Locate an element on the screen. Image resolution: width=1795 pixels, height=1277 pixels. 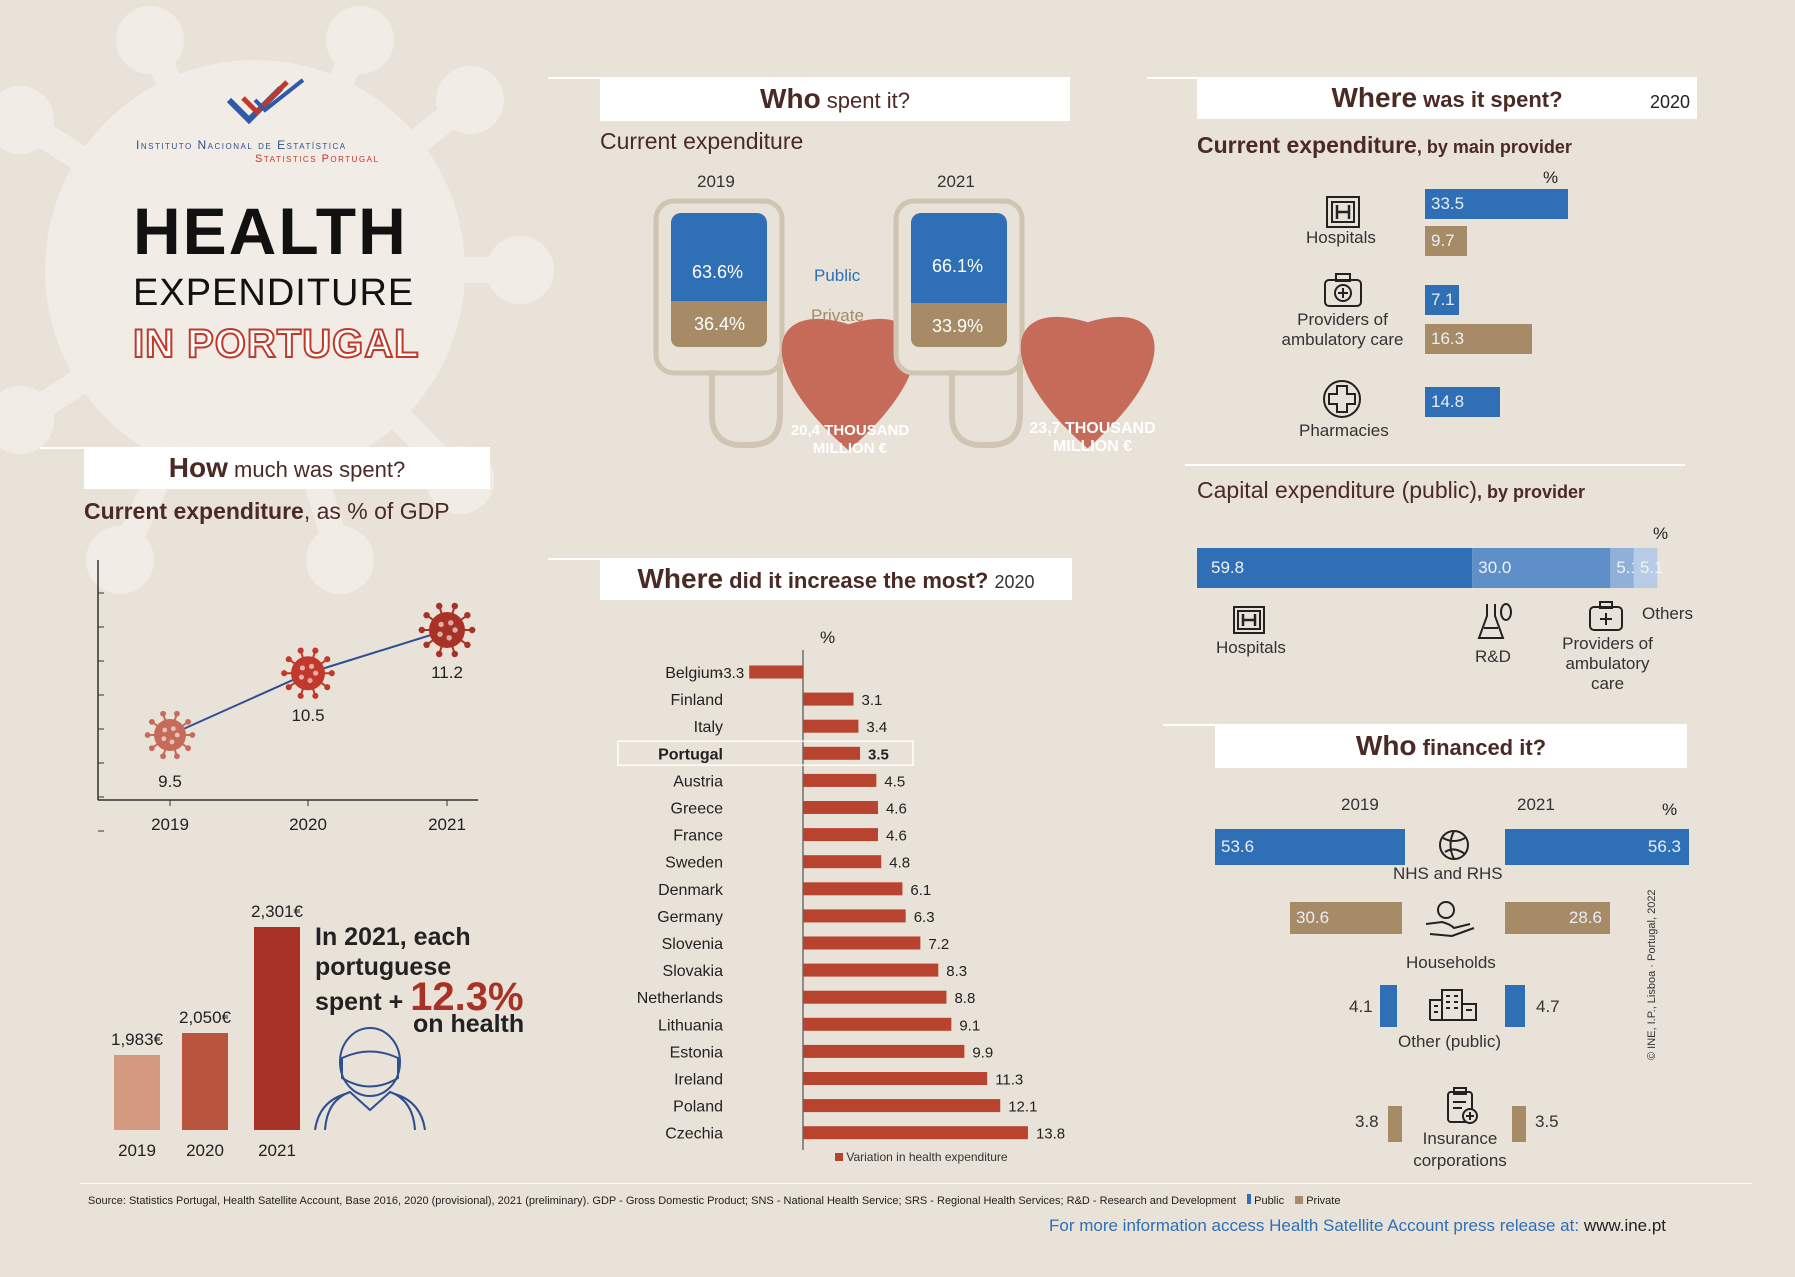
legend-public: Public is located at coordinates (837, 275).